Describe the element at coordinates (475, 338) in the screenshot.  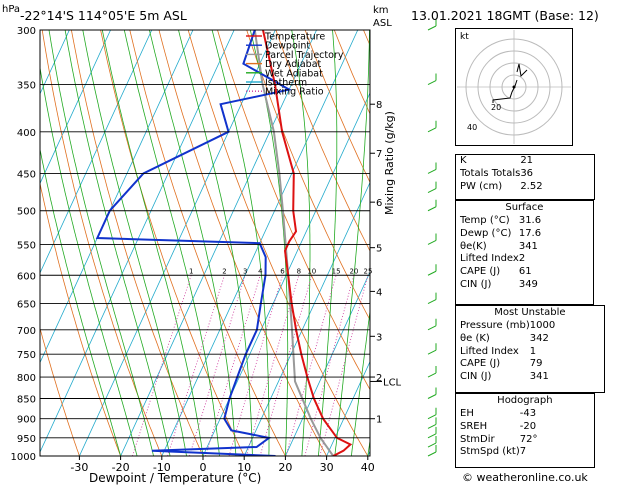
I see `index-label: θe (K)` at that location.